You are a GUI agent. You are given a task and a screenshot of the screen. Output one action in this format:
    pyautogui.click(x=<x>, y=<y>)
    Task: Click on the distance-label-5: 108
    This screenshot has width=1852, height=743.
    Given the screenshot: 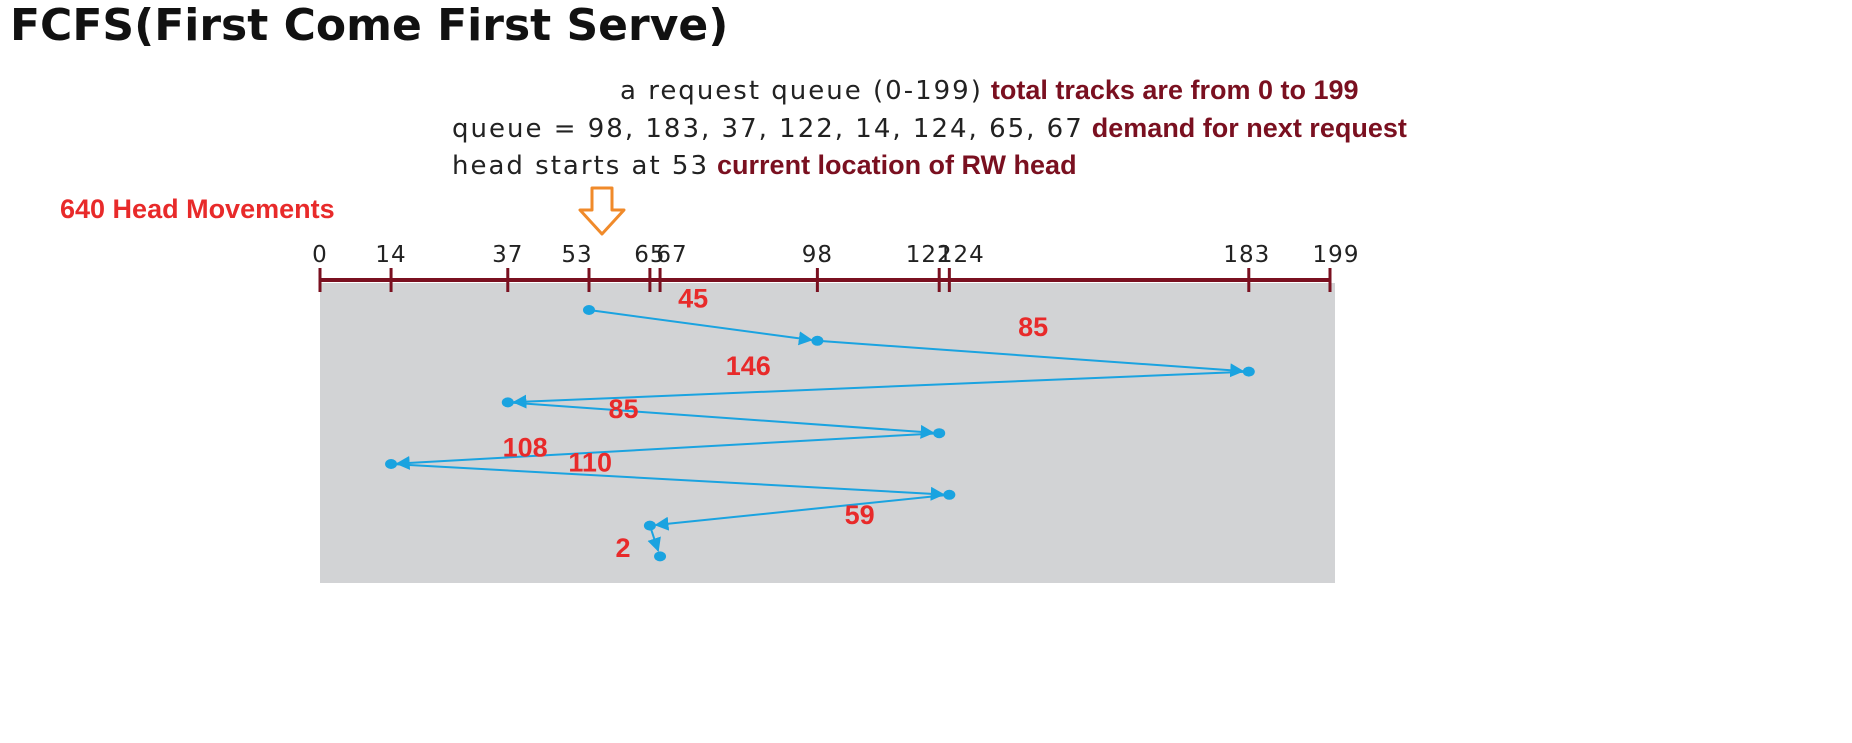 What is the action you would take?
    pyautogui.click(x=525, y=448)
    